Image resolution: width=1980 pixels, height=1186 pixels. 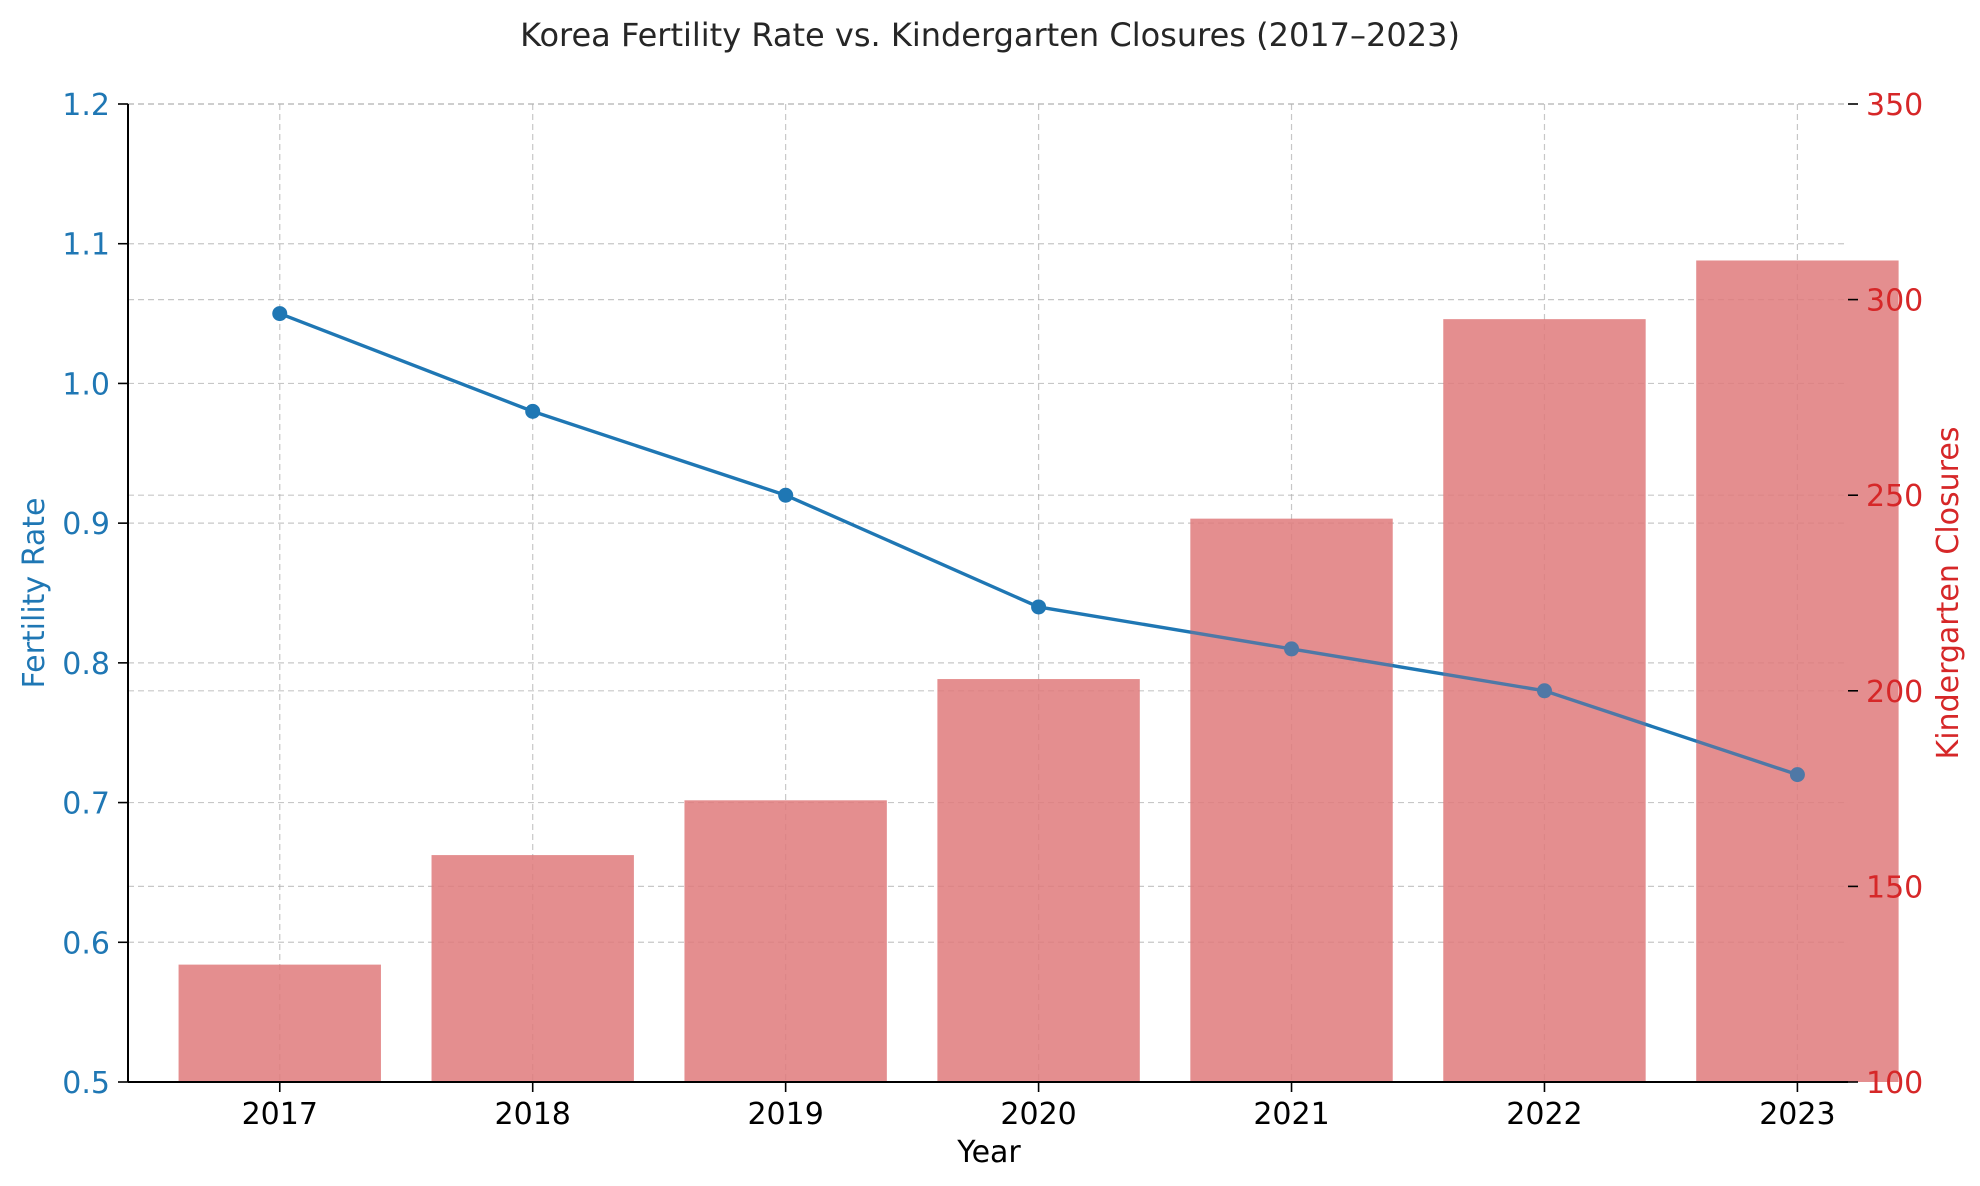 What do you see at coordinates (1948, 593) in the screenshot?
I see `y-axis-right-label: Kindergarten Closures` at bounding box center [1948, 593].